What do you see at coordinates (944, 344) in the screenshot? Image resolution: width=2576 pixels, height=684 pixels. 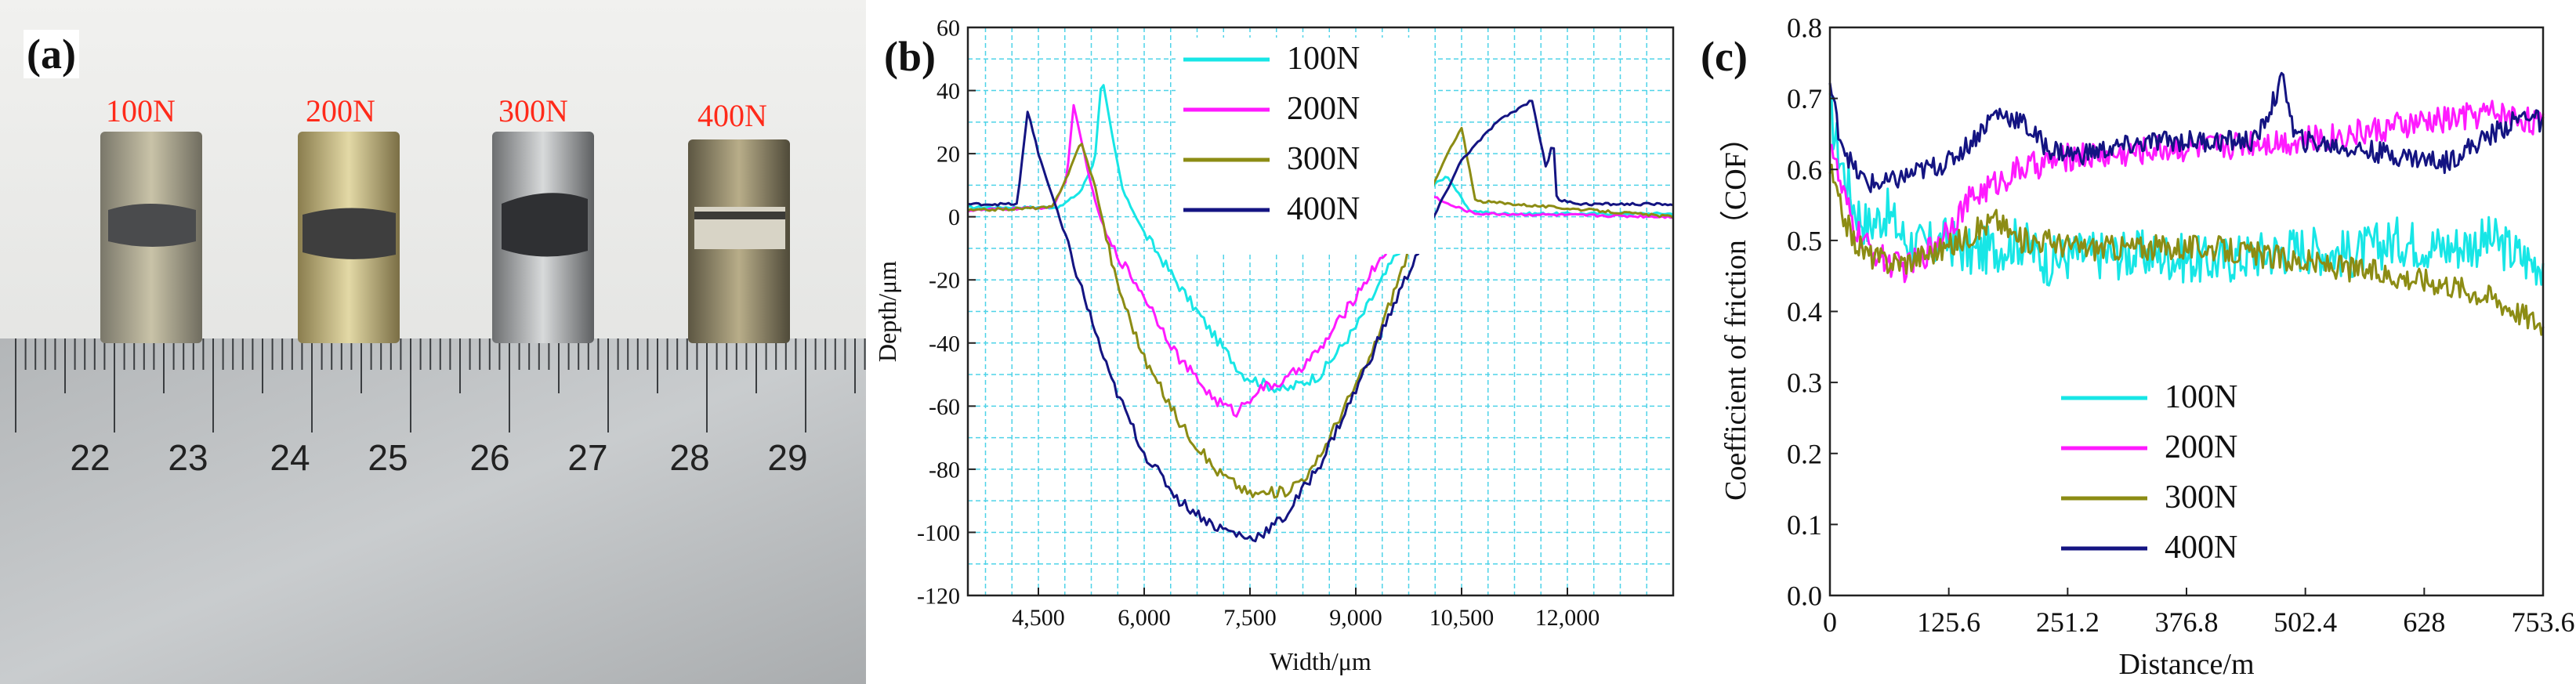 I see `y-tick-label: -40` at bounding box center [944, 344].